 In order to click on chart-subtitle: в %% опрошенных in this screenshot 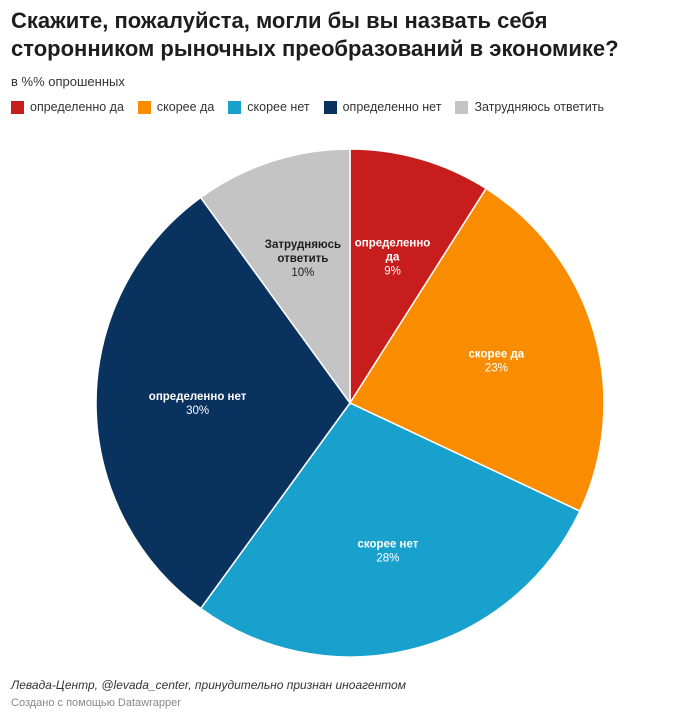, I will do `click(68, 81)`.